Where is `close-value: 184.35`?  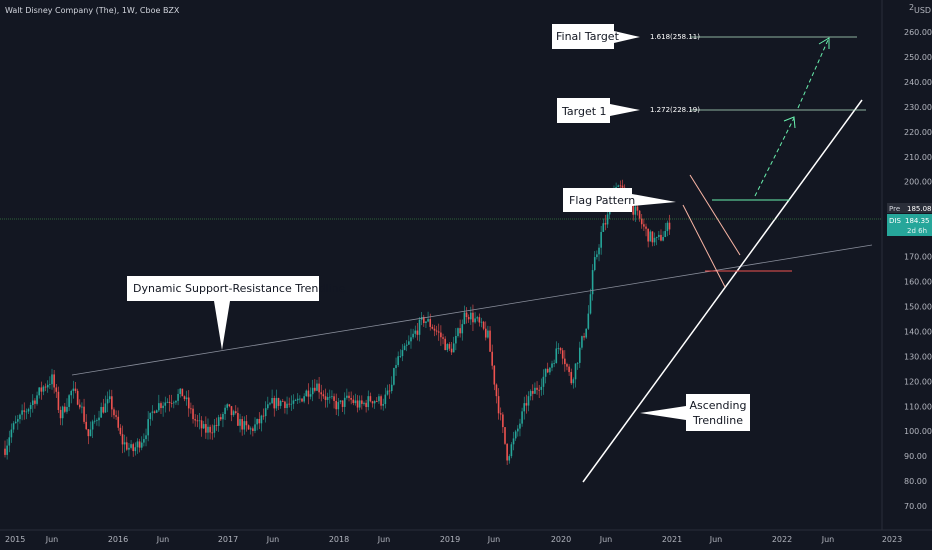 close-value: 184.35 is located at coordinates (917, 221).